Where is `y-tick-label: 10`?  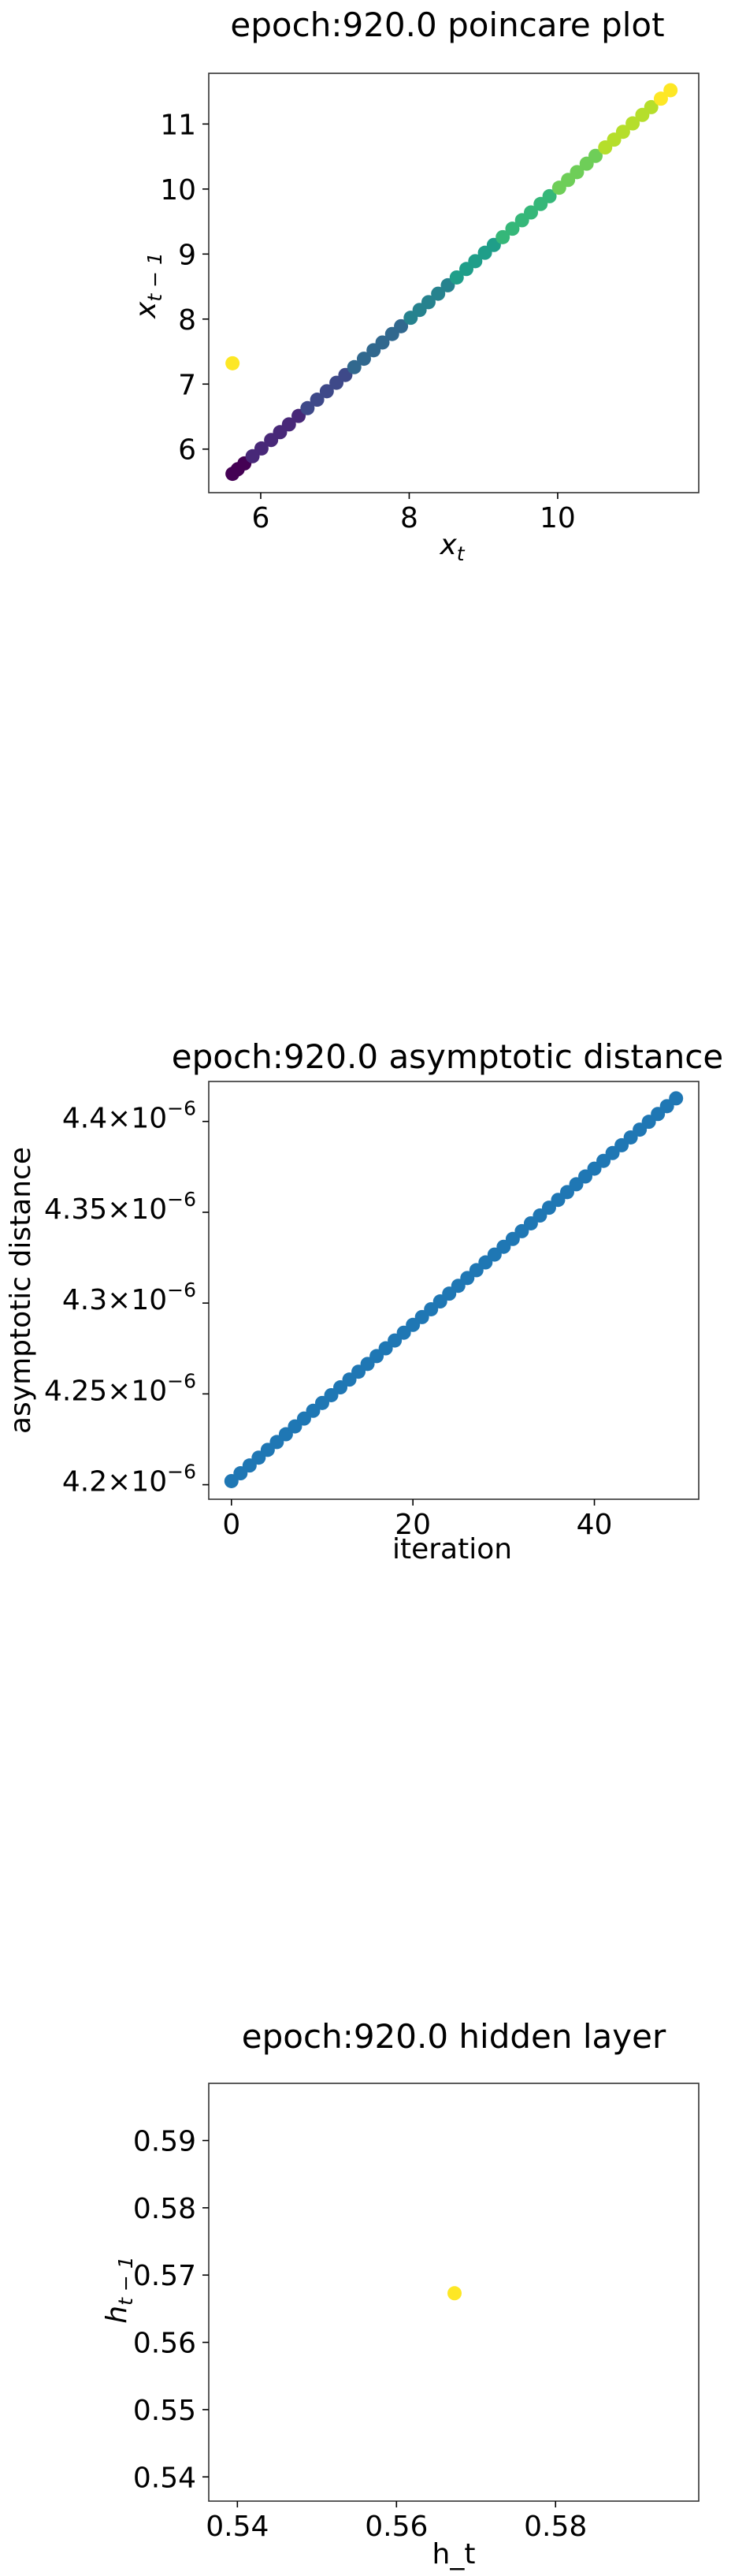 y-tick-label: 10 is located at coordinates (178, 190).